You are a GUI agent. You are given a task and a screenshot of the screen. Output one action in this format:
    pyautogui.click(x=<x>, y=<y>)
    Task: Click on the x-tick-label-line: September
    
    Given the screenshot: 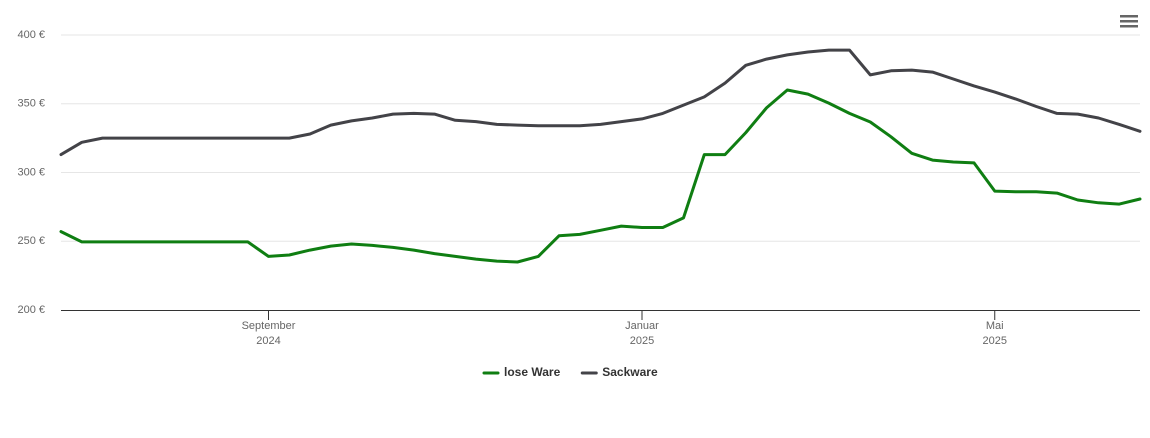 What is the action you would take?
    pyautogui.click(x=269, y=326)
    